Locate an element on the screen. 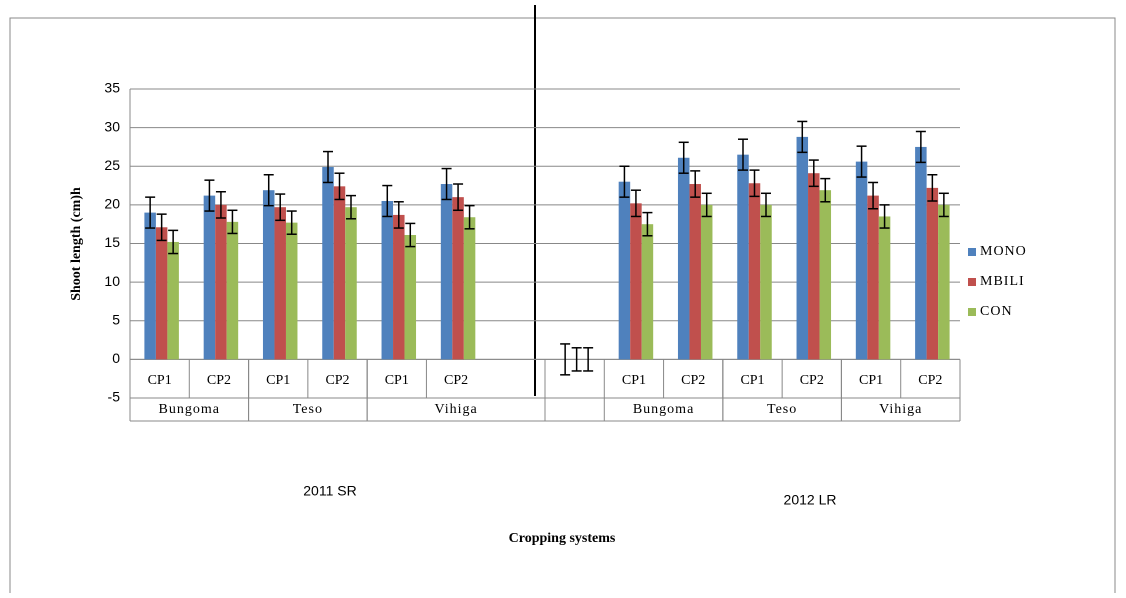  legend-label: MBILI is located at coordinates (1002, 281).